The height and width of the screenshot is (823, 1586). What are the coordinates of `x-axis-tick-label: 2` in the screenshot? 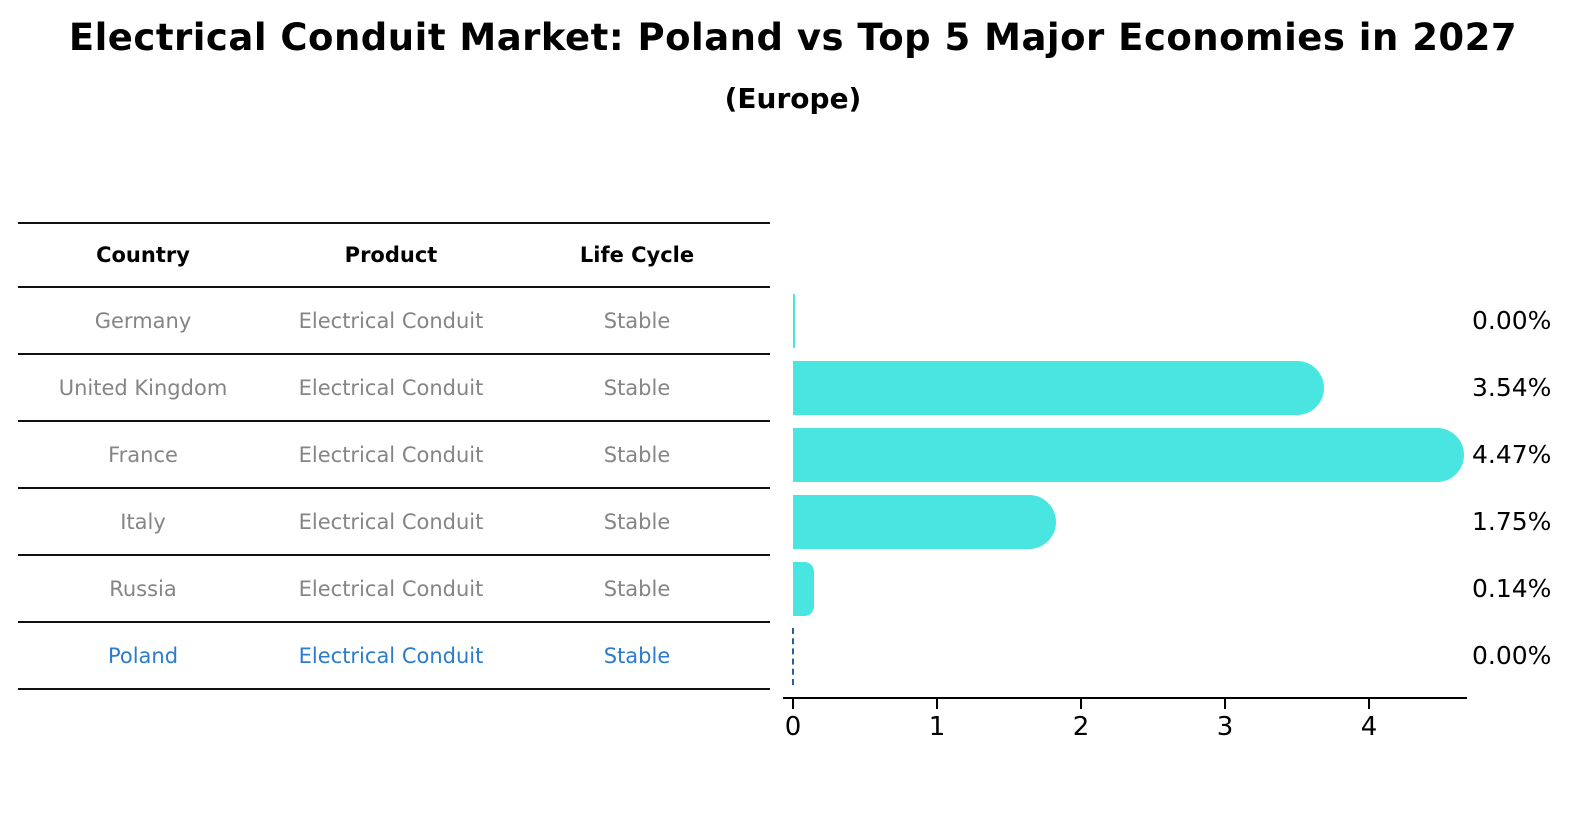 It's located at (1081, 727).